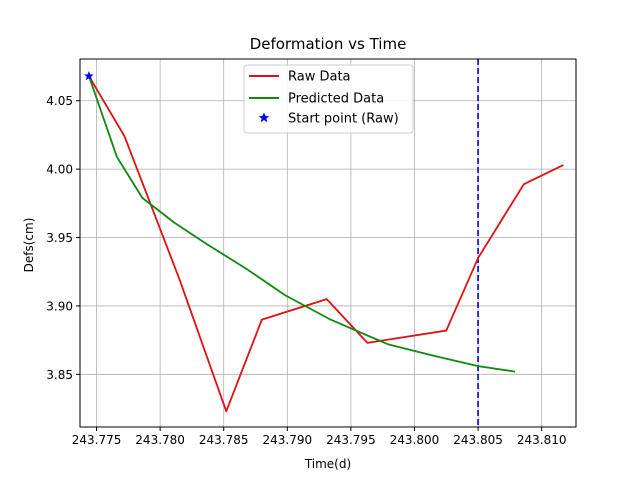 Image resolution: width=640 pixels, height=480 pixels. What do you see at coordinates (287, 440) in the screenshot?
I see `x-tick-label: 243.790` at bounding box center [287, 440].